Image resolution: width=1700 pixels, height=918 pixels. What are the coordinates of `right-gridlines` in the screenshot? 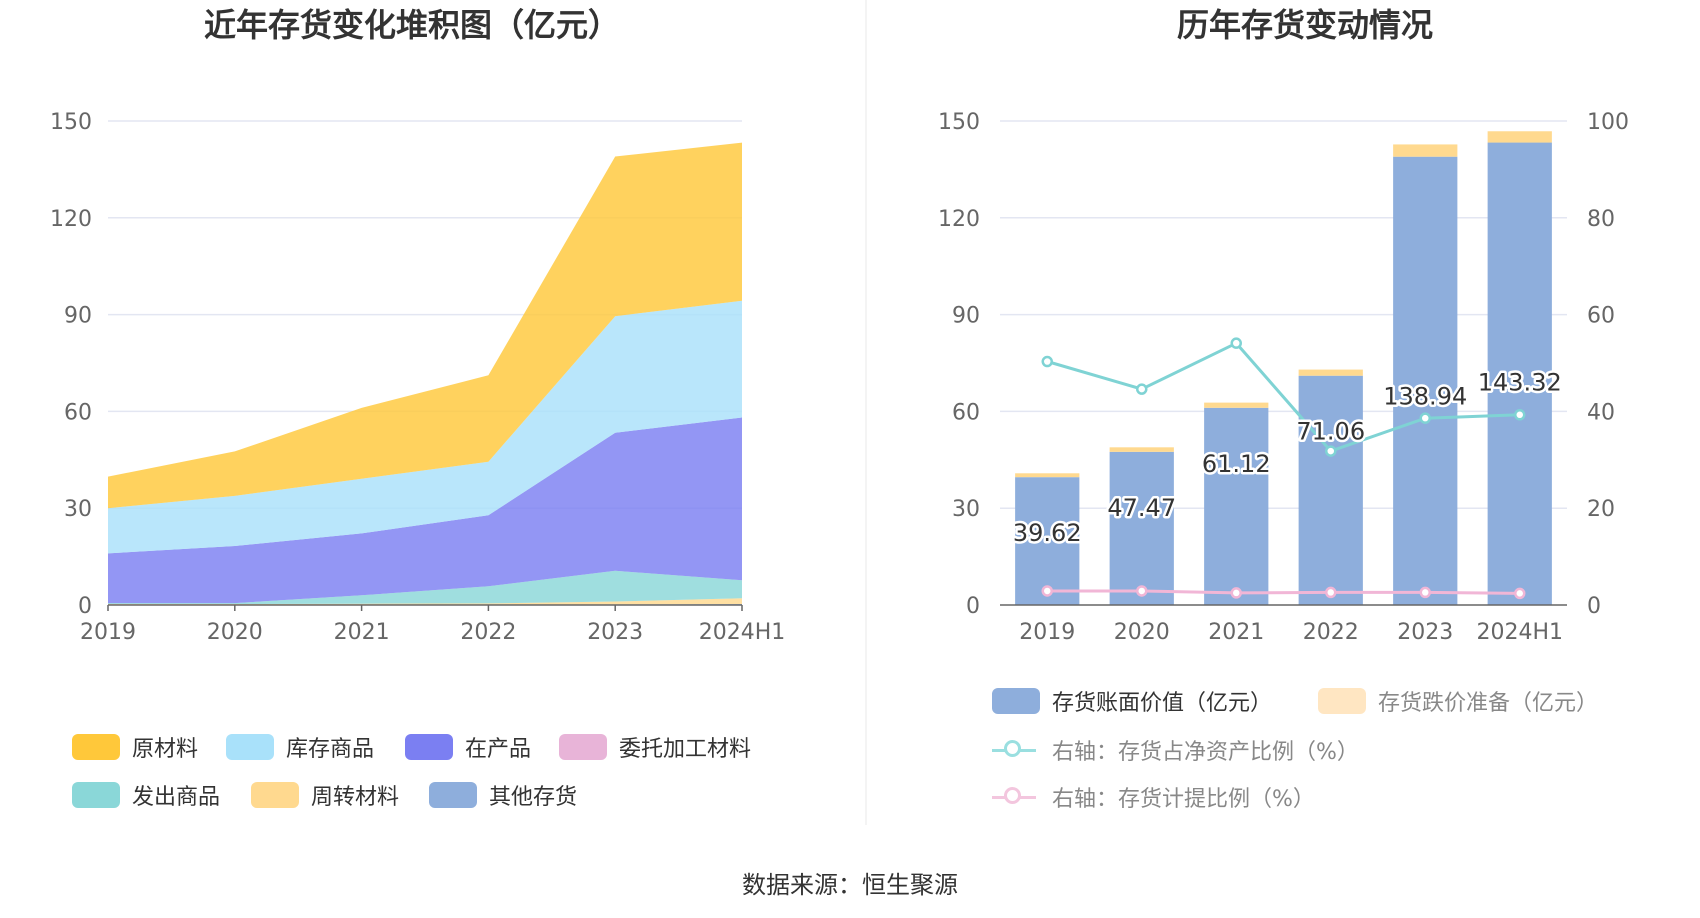 It's located at (1283, 314).